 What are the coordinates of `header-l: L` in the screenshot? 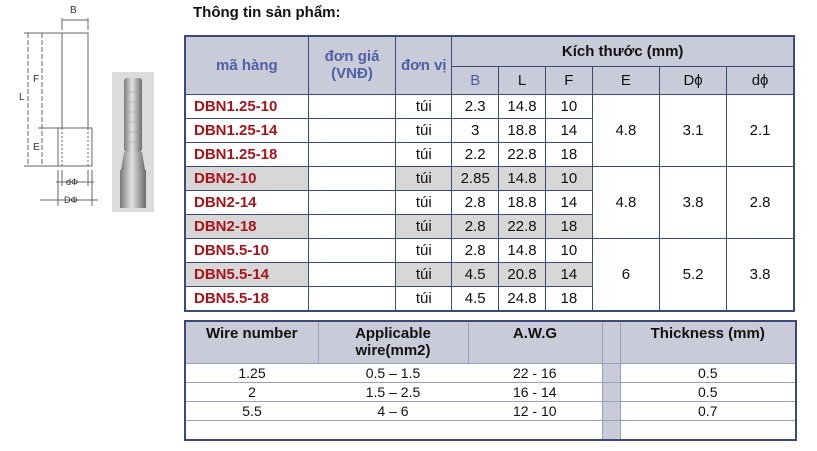 It's located at (522, 80).